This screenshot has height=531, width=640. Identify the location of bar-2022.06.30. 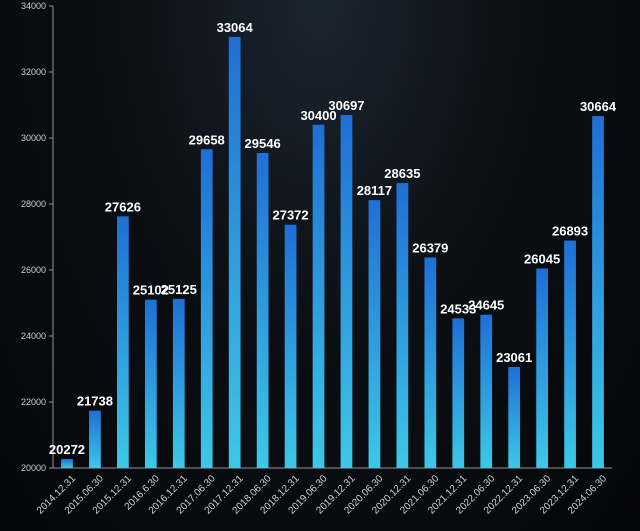
(486, 391).